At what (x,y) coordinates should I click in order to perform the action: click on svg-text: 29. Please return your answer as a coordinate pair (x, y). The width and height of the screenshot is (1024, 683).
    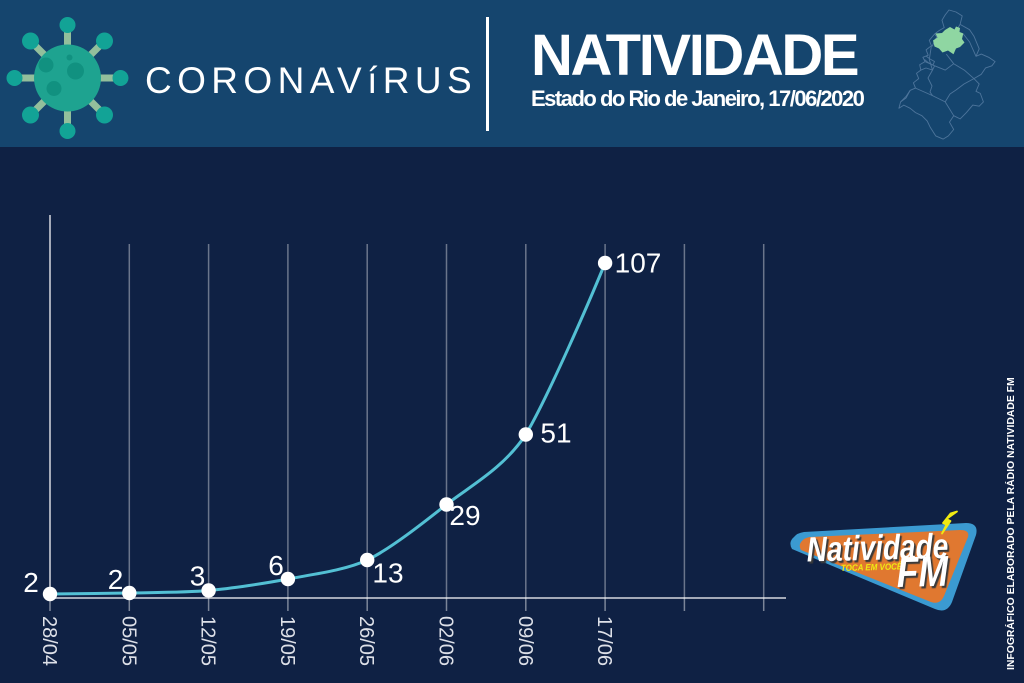
    Looking at the image, I should click on (464, 515).